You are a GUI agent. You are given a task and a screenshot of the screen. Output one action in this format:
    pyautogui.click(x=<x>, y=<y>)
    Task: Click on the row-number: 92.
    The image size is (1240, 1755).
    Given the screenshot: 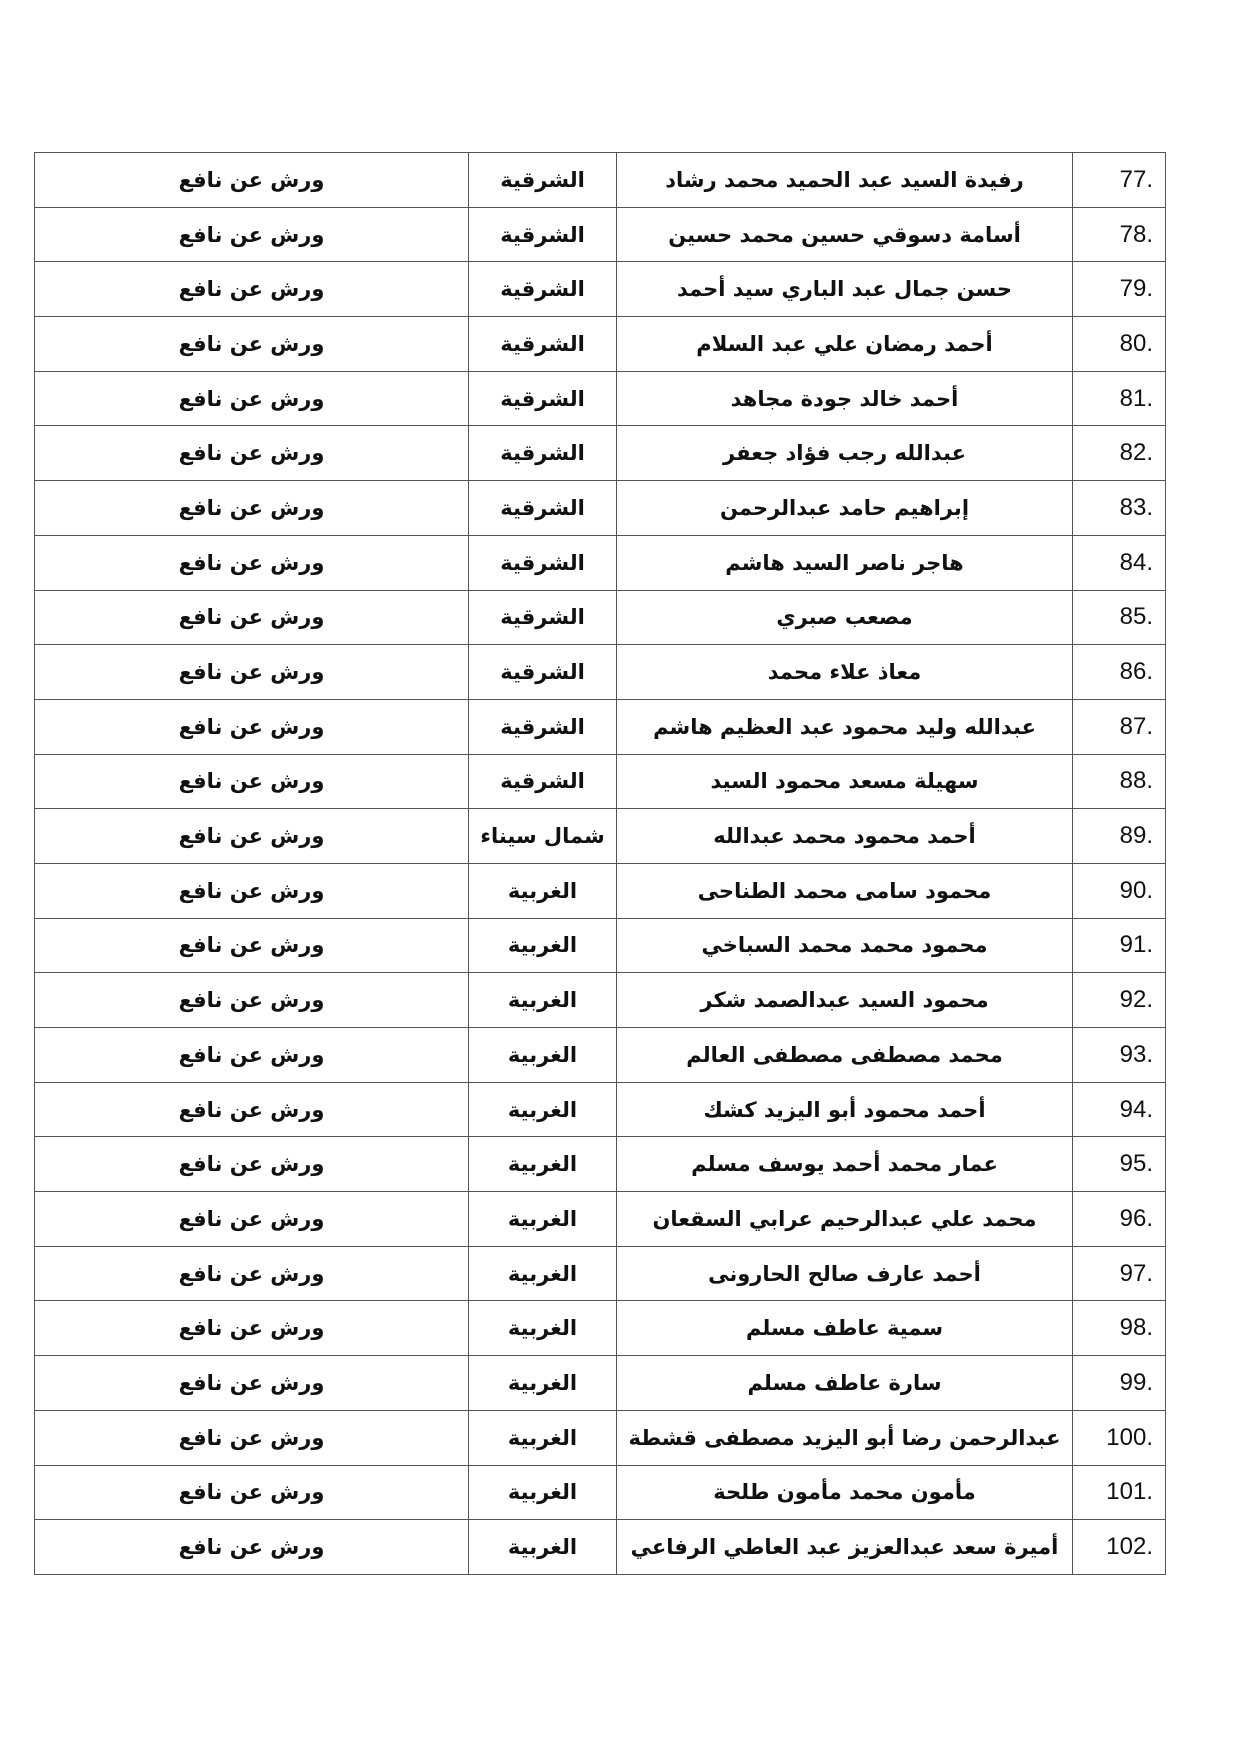 What is the action you would take?
    pyautogui.click(x=1119, y=1000)
    